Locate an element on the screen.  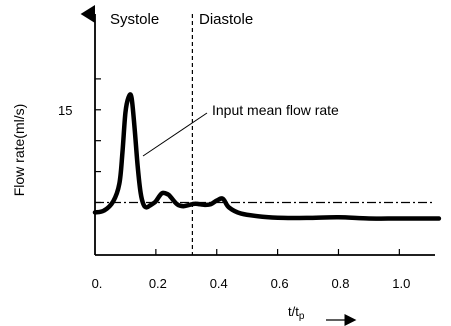
x-tick-label: 0.4 is located at coordinates (219, 283).